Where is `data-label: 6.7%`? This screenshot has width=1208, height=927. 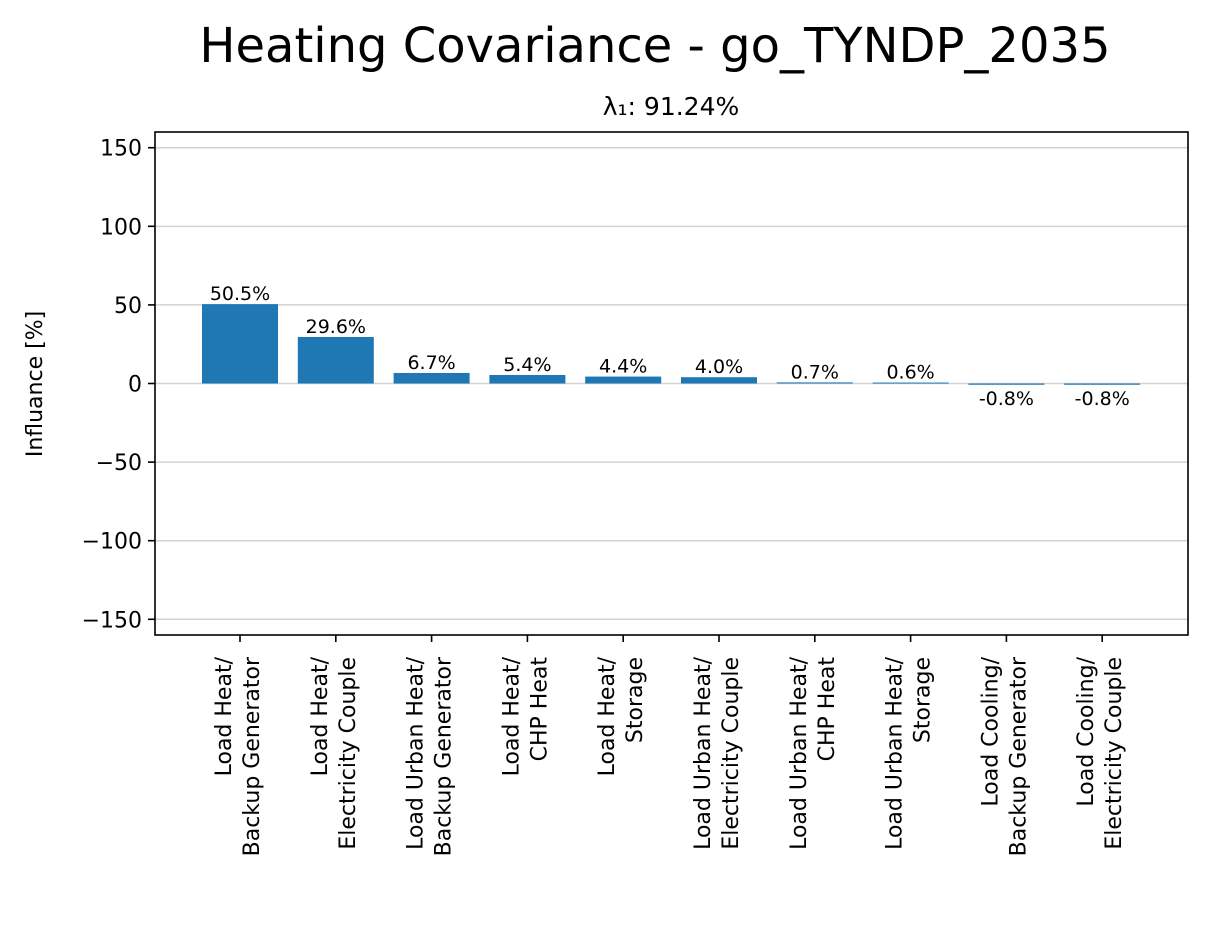 data-label: 6.7% is located at coordinates (431, 363).